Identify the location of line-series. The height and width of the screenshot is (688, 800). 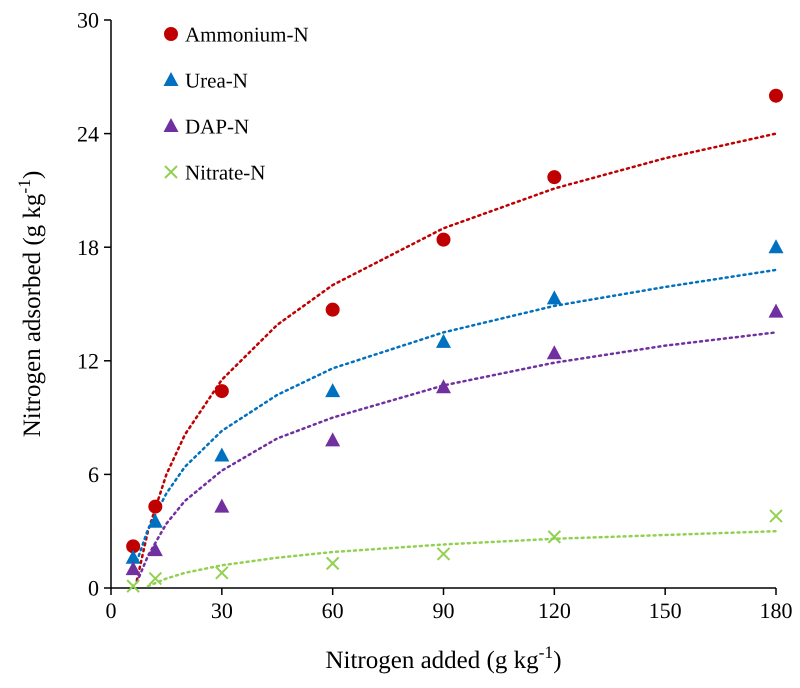
(462, 559).